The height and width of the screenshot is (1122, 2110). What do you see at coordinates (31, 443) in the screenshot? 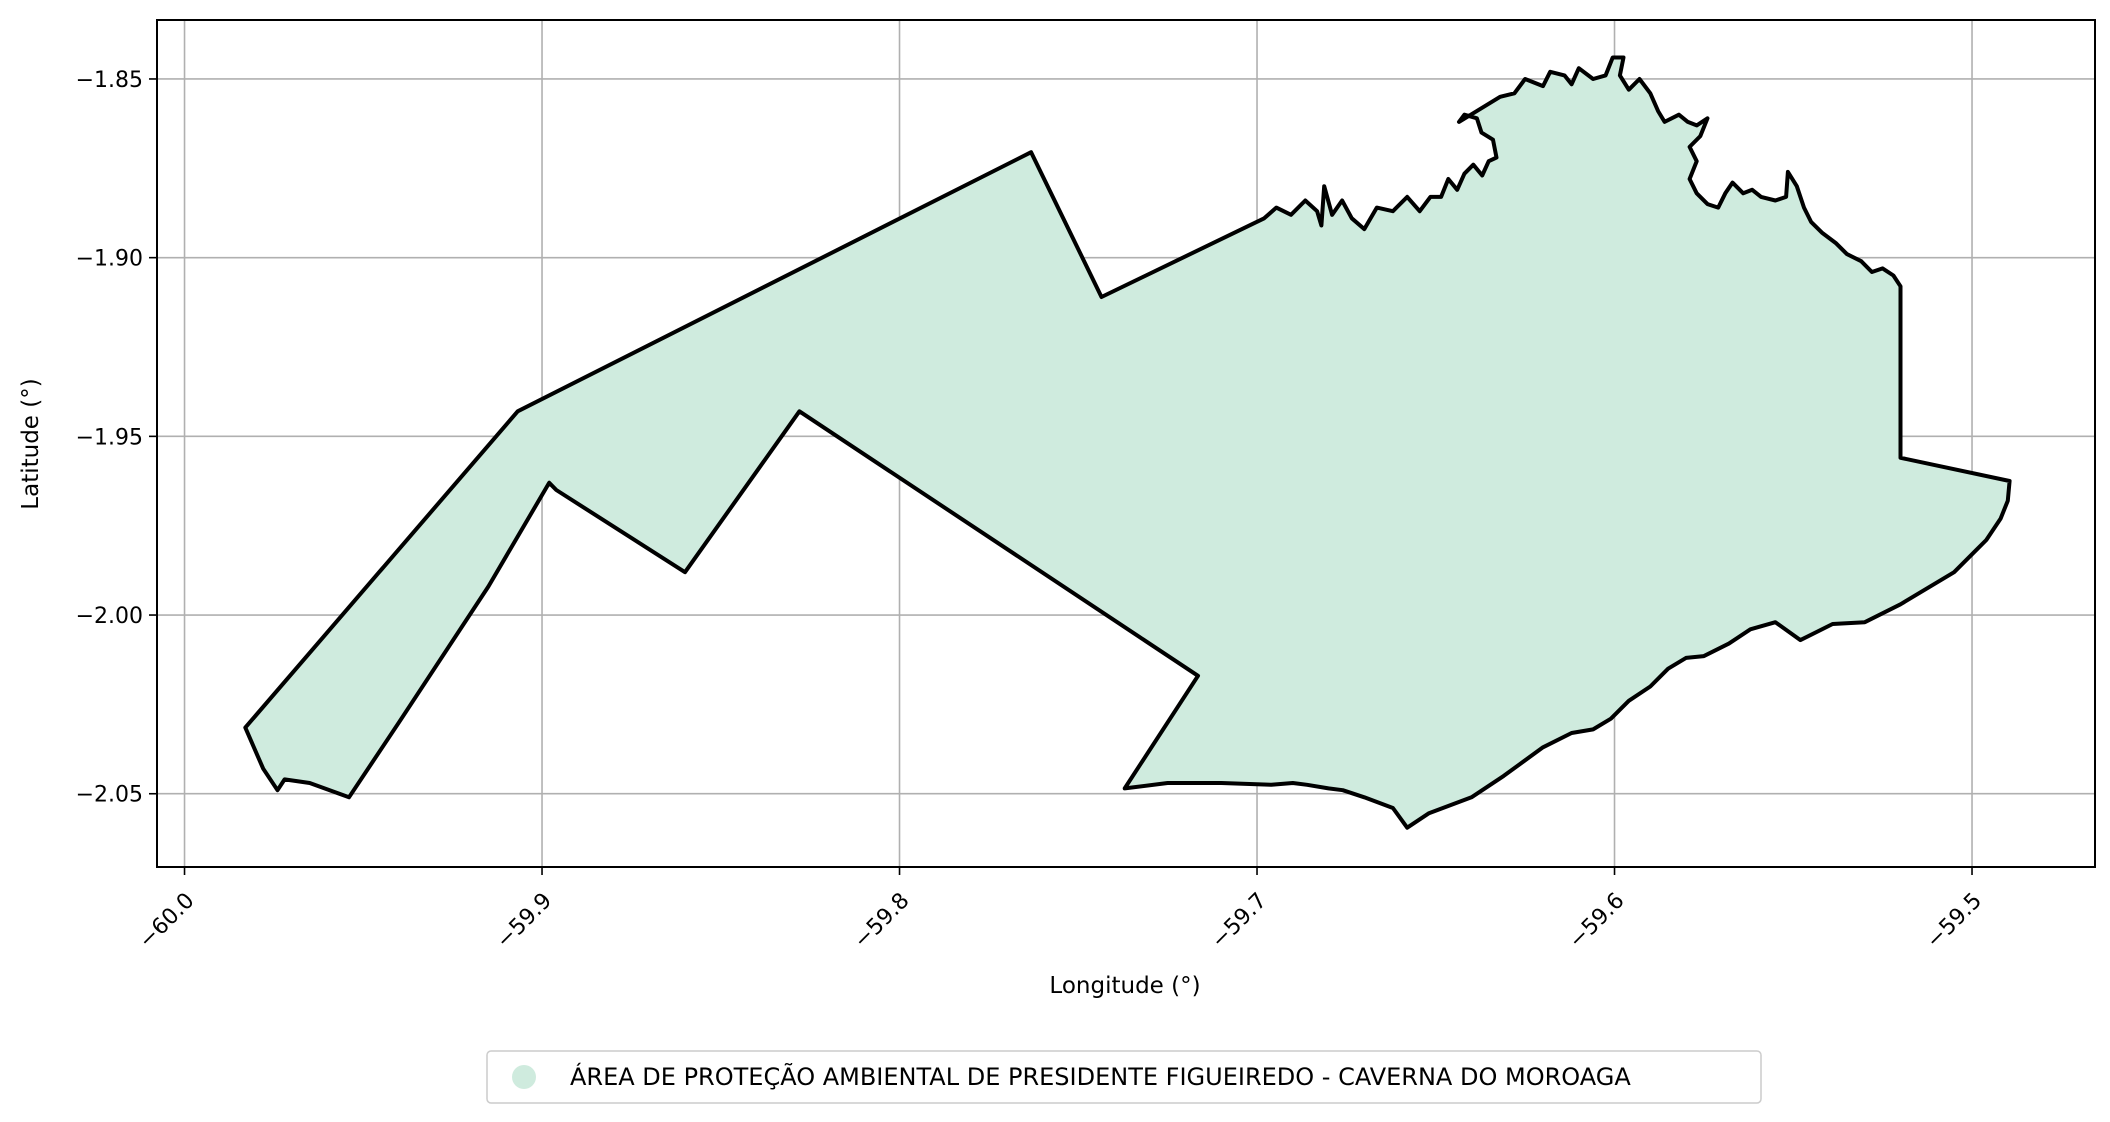
I see `y-axis-title: Latitude (°)` at bounding box center [31, 443].